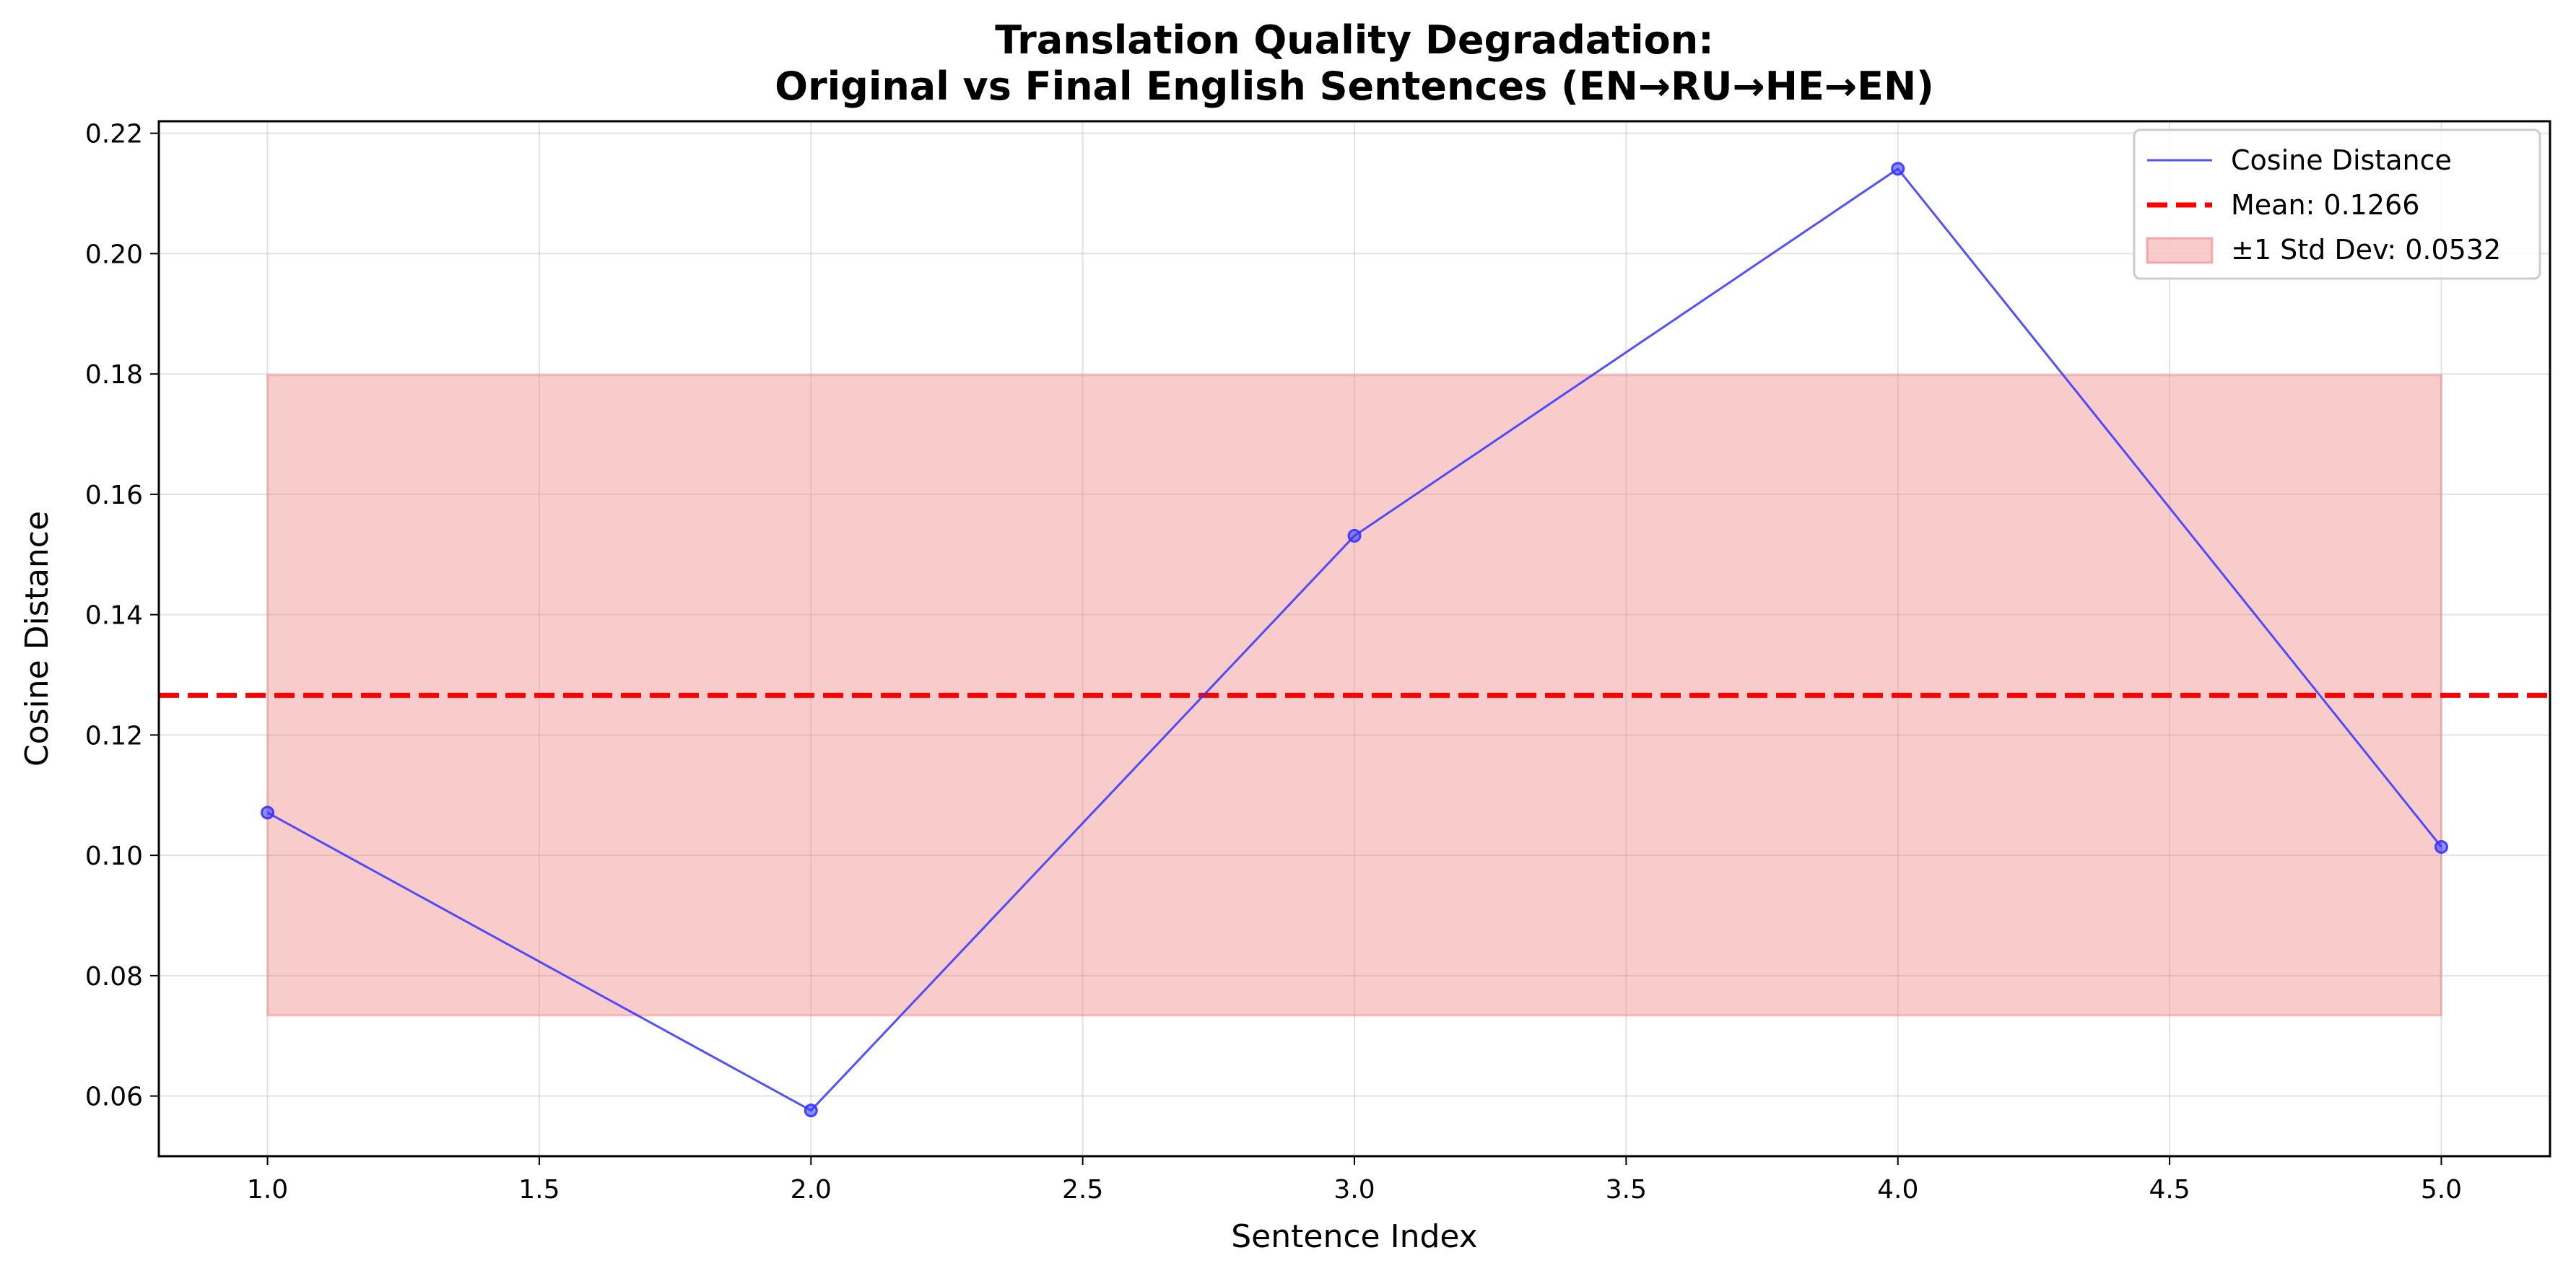  I want to click on legend-label-band: ±1 Std Dev: 0.0532, so click(2366, 250).